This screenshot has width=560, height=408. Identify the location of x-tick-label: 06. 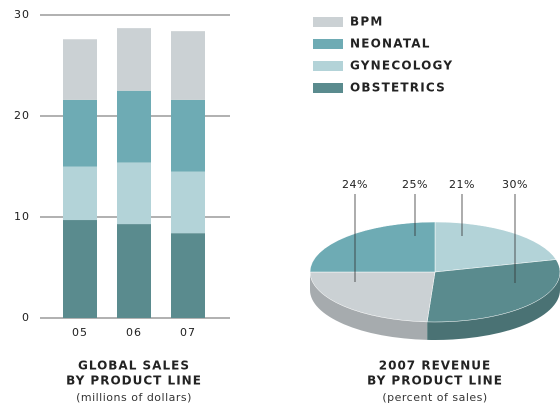
(134, 332).